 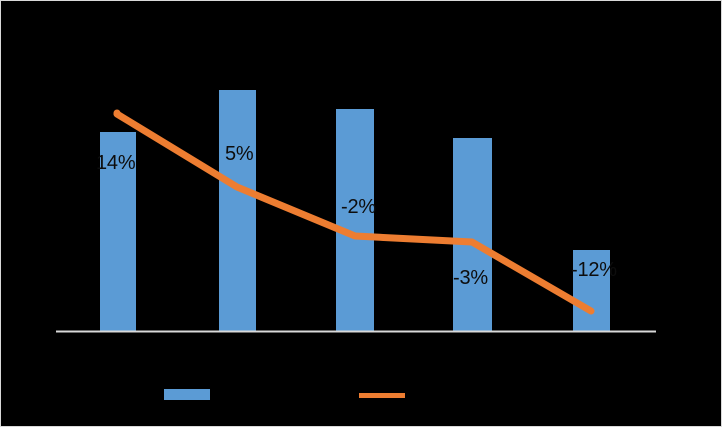 I want to click on data-label-bar-1: 14%, so click(x=116, y=163).